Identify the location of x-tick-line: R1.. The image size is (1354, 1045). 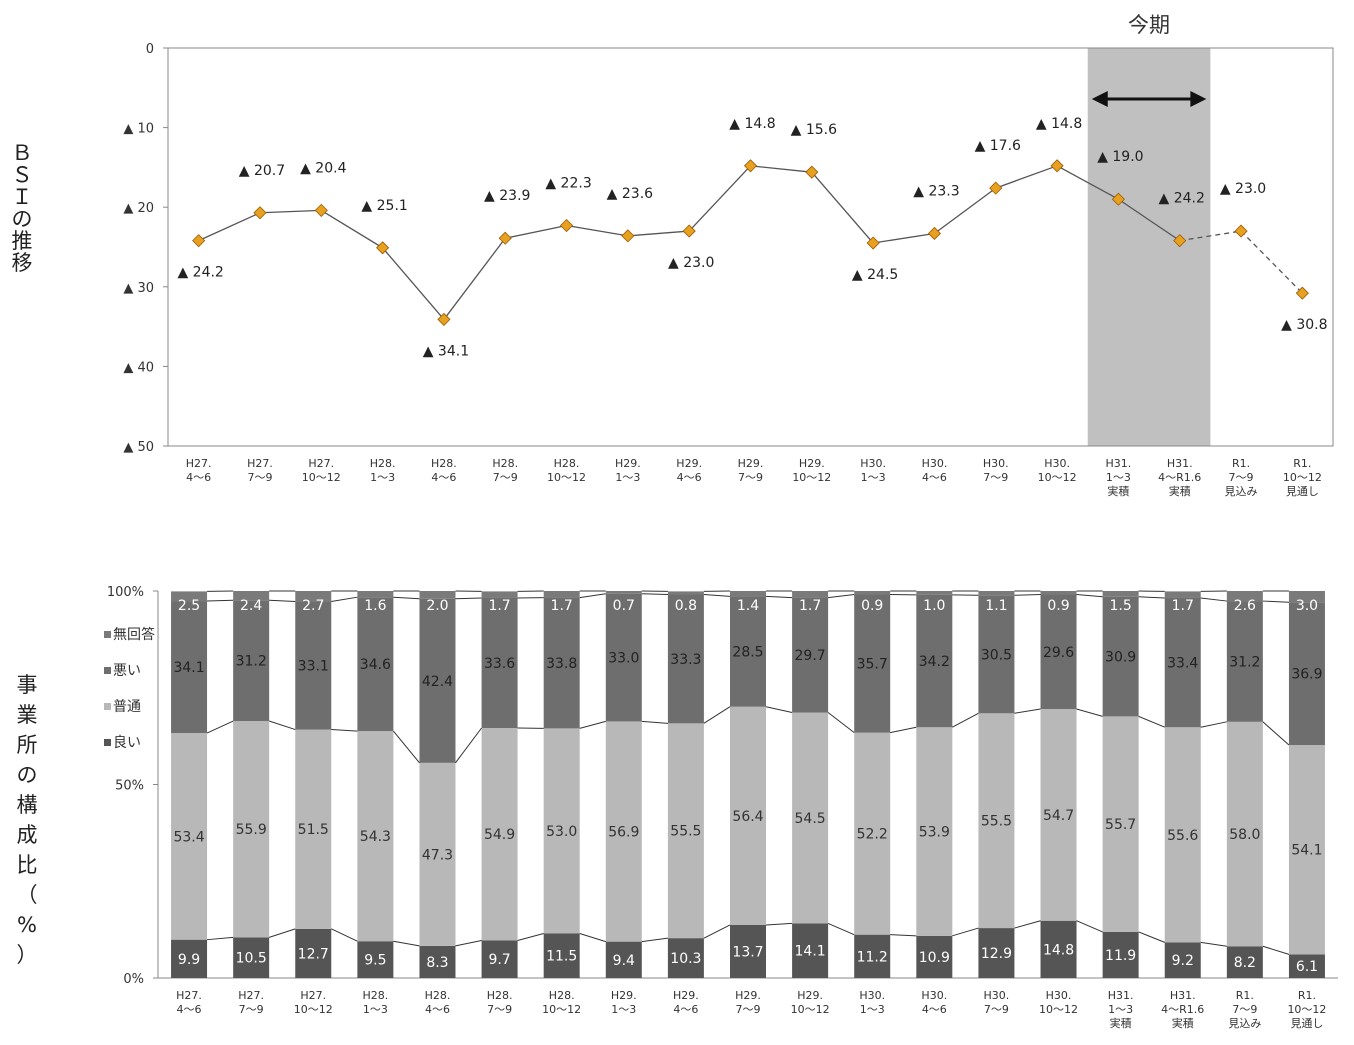
(1302, 463).